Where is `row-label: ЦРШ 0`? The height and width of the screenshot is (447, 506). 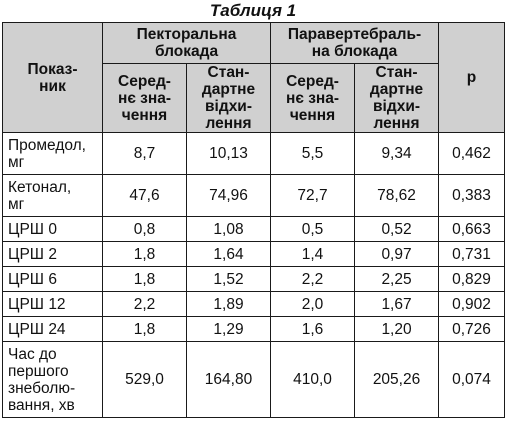
row-label: ЦРШ 0 is located at coordinates (52, 229).